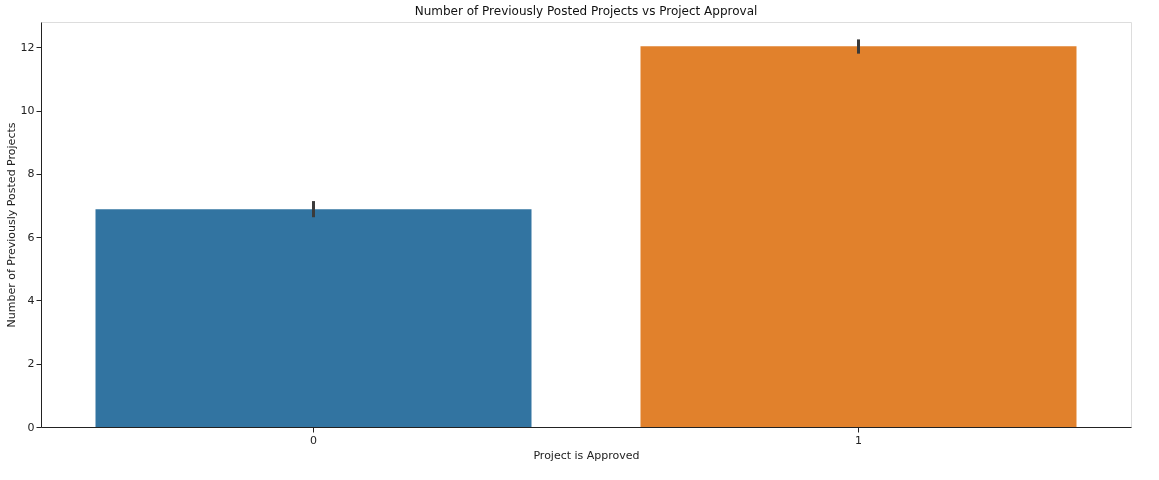 This screenshot has width=1159, height=480. Describe the element at coordinates (858, 440) in the screenshot. I see `x-tick-label: 1` at that location.